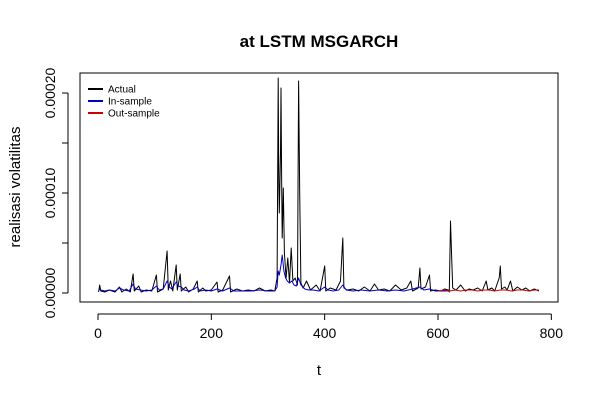 This screenshot has height=405, width=600. Describe the element at coordinates (122, 90) in the screenshot. I see `legend-label: Actual` at that location.